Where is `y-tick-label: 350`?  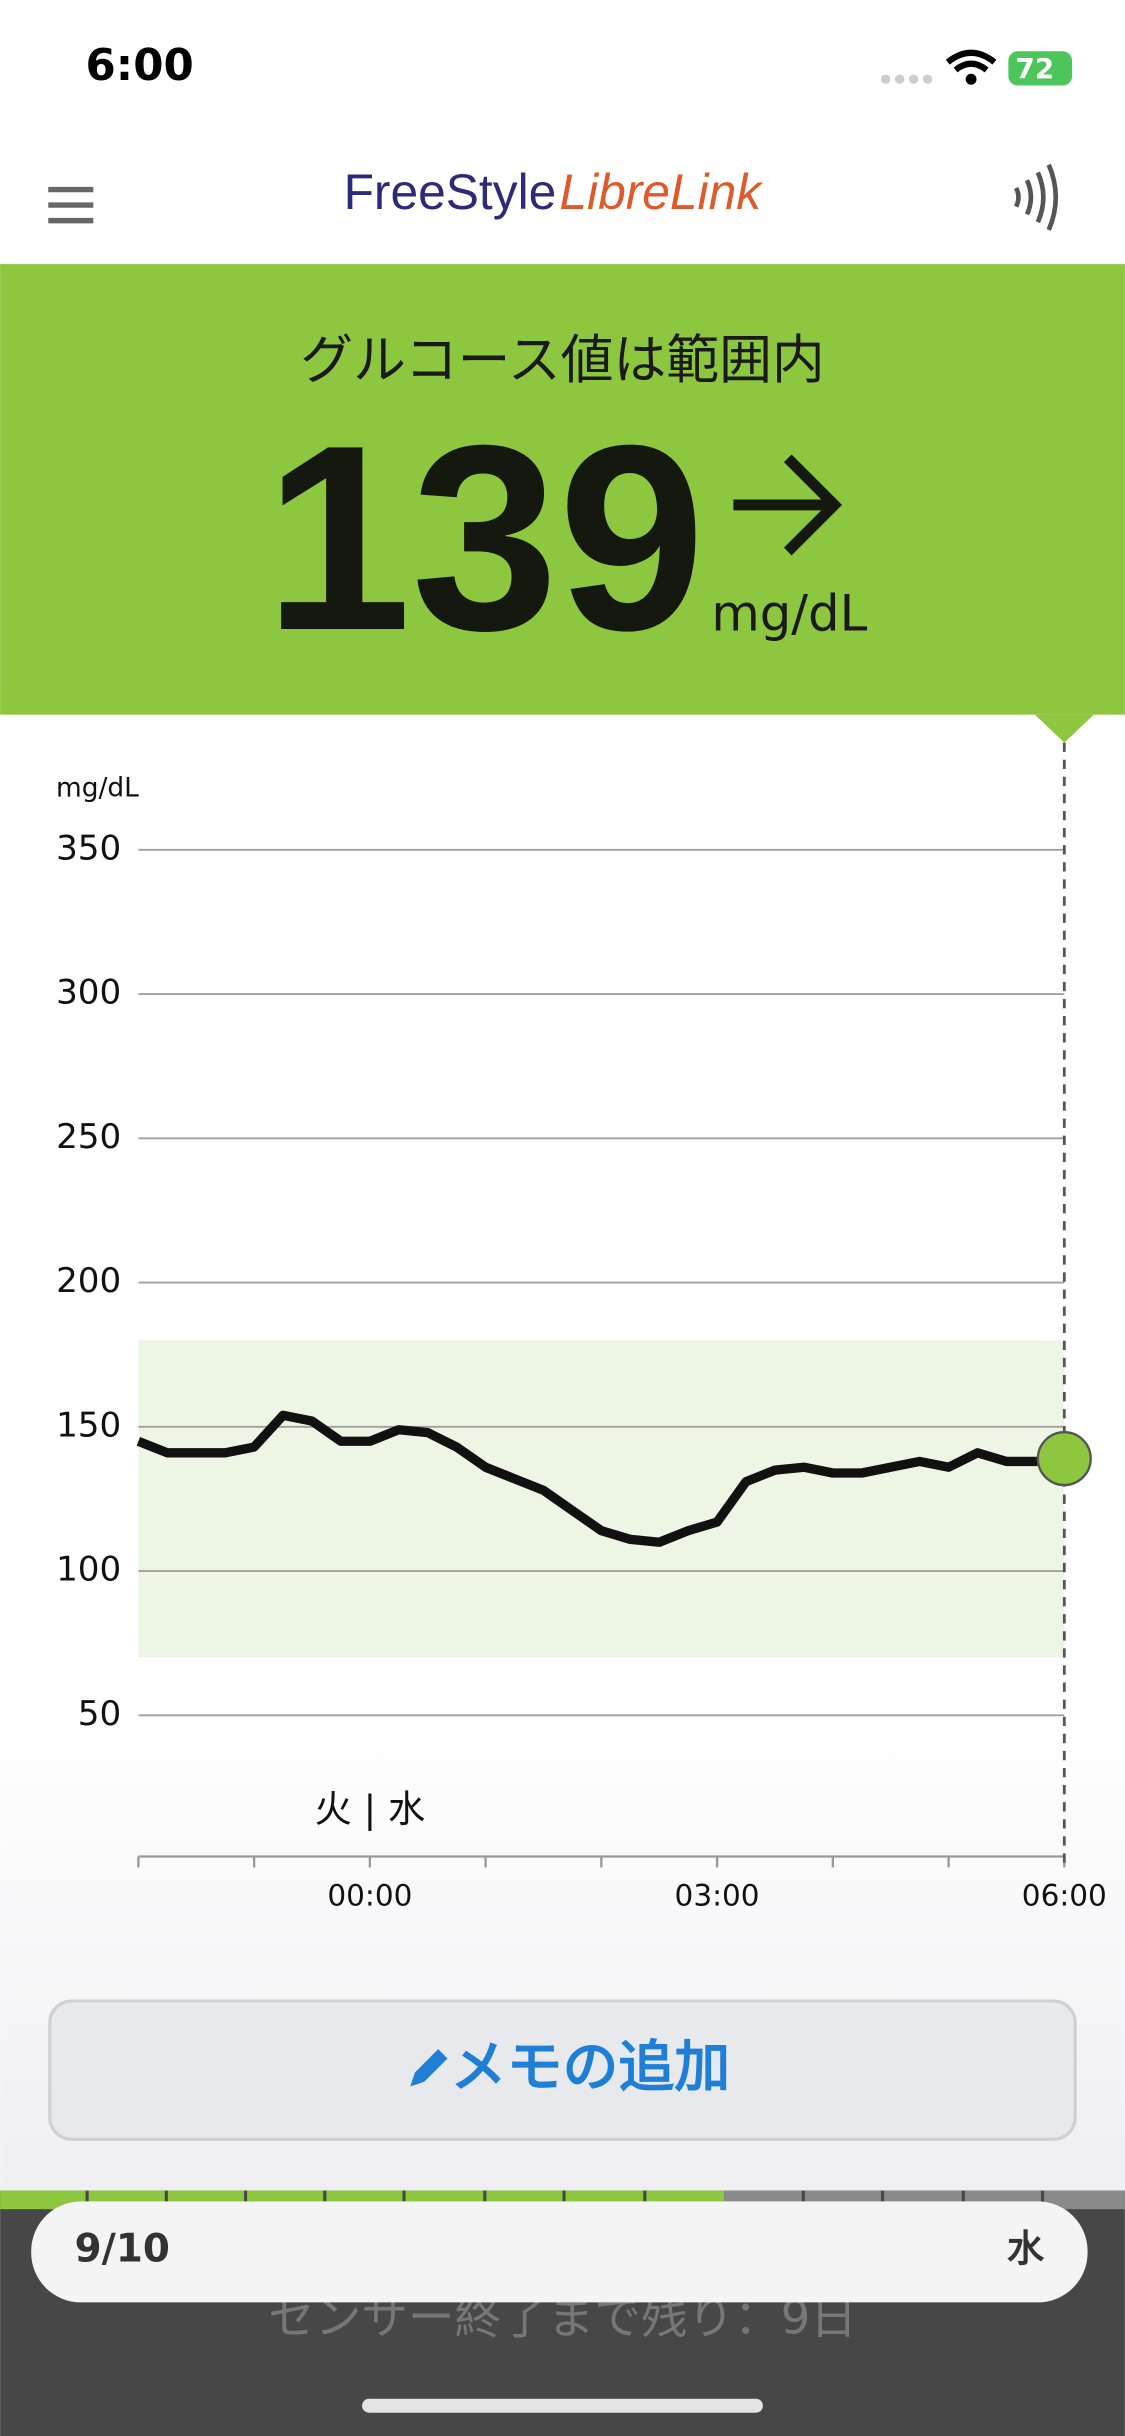
y-tick-label: 350 is located at coordinates (88, 848).